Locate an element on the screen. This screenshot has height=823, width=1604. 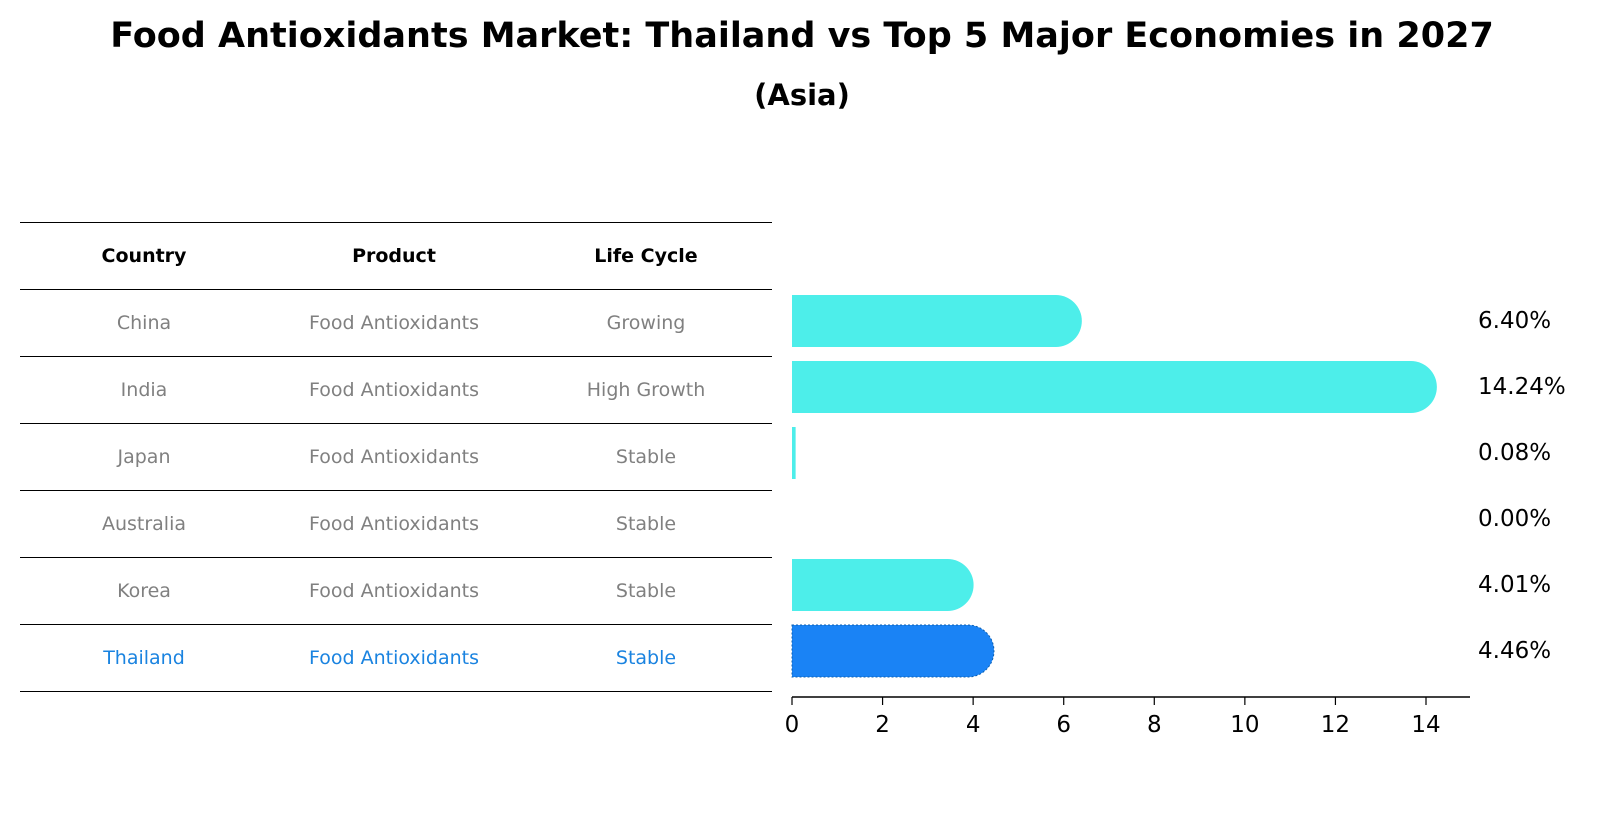
x-tick-label-4: 4 is located at coordinates (973, 725).